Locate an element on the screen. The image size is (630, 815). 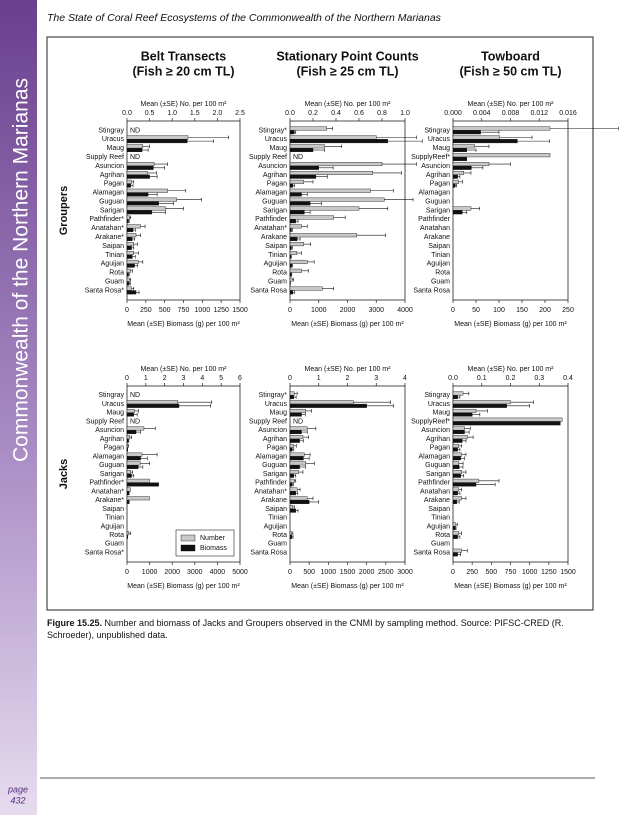
category-label: Rota is located at coordinates (116, 535).